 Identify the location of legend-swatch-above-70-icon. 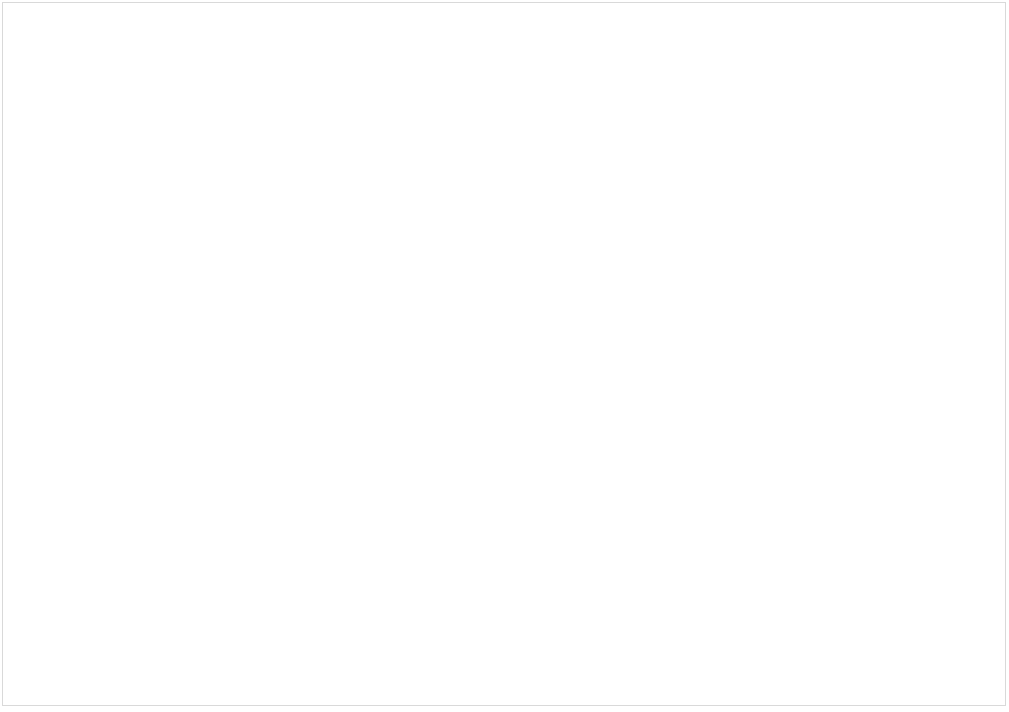
(523, 690).